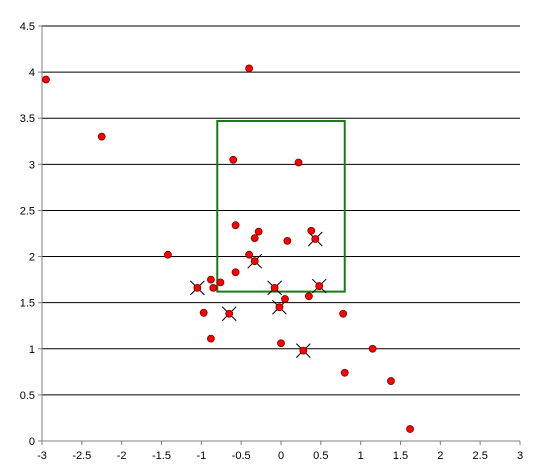  Describe the element at coordinates (480, 456) in the screenshot. I see `x-tick-label: 2.5` at that location.